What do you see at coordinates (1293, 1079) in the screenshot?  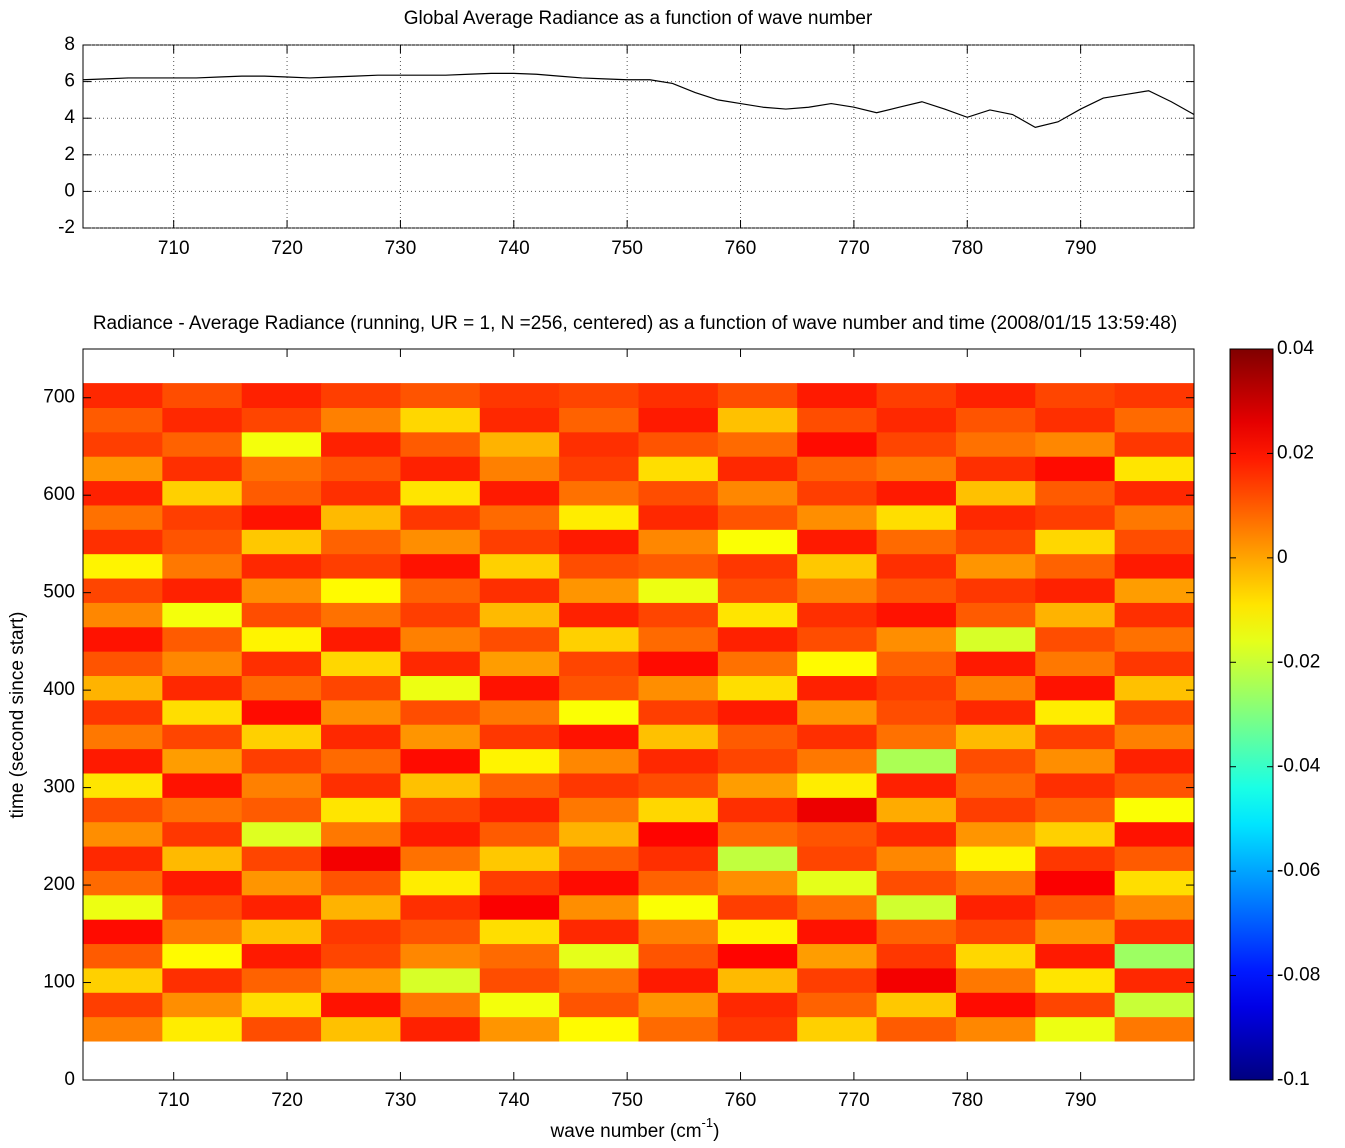 I see `colorbar-tick-label: -0.1` at bounding box center [1293, 1079].